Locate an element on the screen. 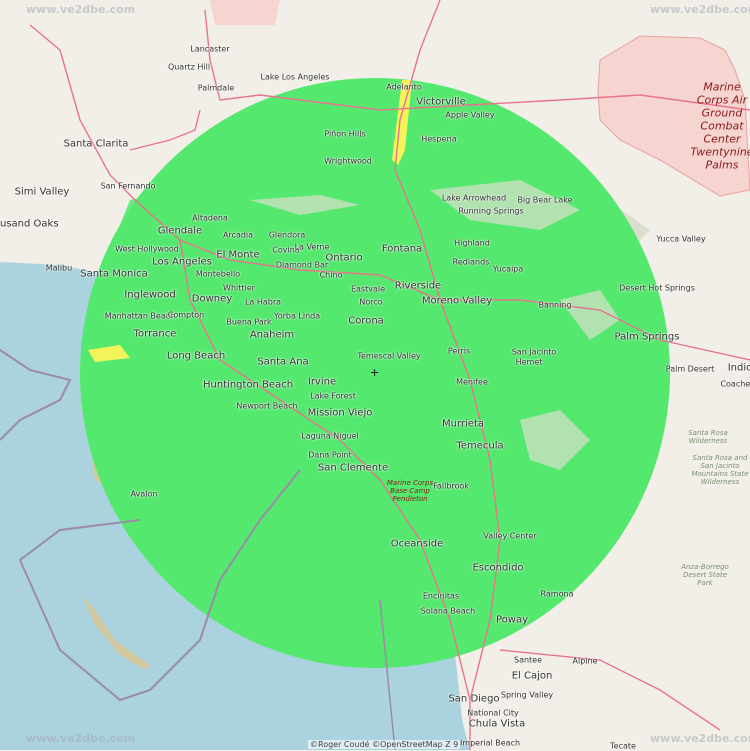 Image resolution: width=750 pixels, height=751 pixels. place-label-anaheim: Anaheim is located at coordinates (272, 335).